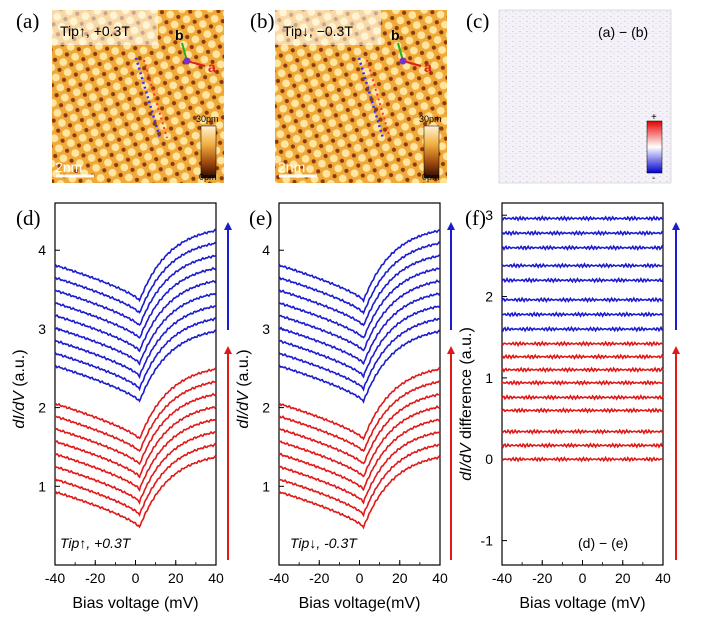 The width and height of the screenshot is (708, 624). I want to click on axis-b-label-a: b, so click(179, 35).